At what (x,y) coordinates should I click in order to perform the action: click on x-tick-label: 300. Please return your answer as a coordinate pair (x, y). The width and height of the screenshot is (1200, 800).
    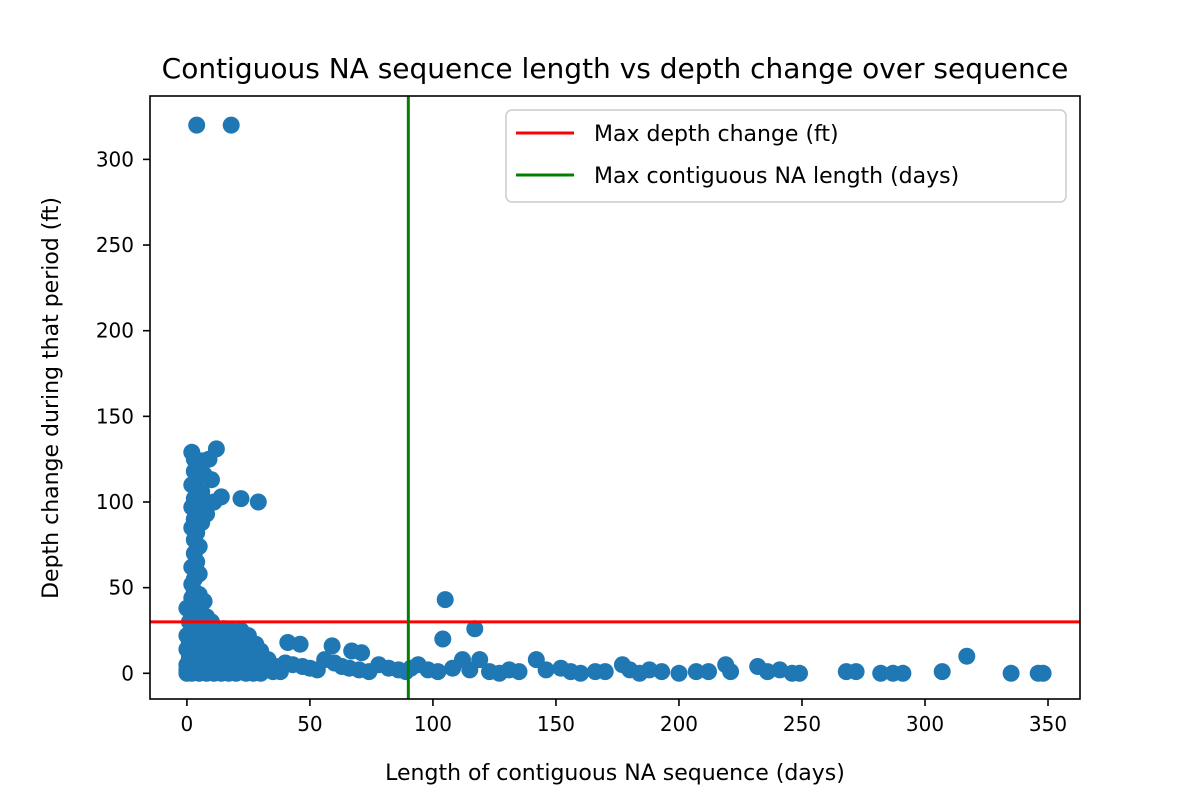
    Looking at the image, I should click on (925, 724).